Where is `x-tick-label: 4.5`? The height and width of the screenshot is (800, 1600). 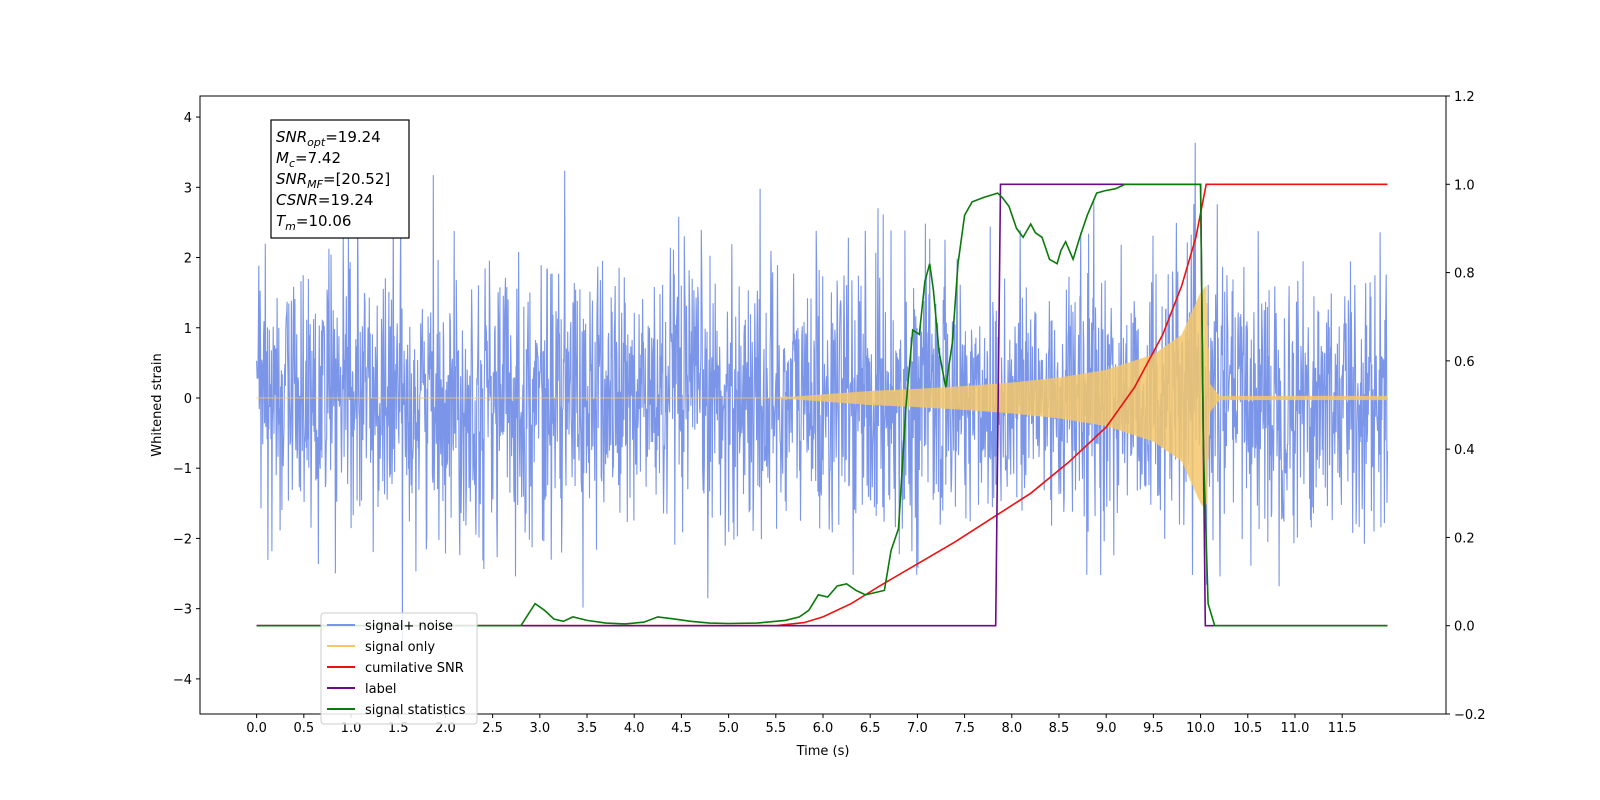 x-tick-label: 4.5 is located at coordinates (681, 728).